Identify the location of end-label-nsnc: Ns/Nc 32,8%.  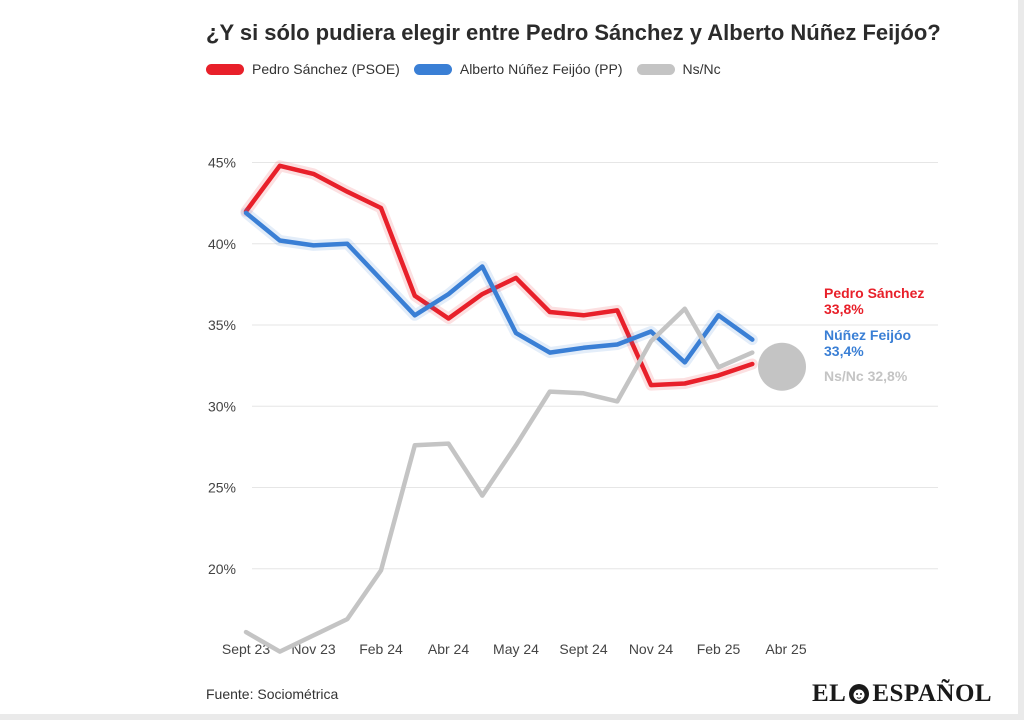
(866, 376).